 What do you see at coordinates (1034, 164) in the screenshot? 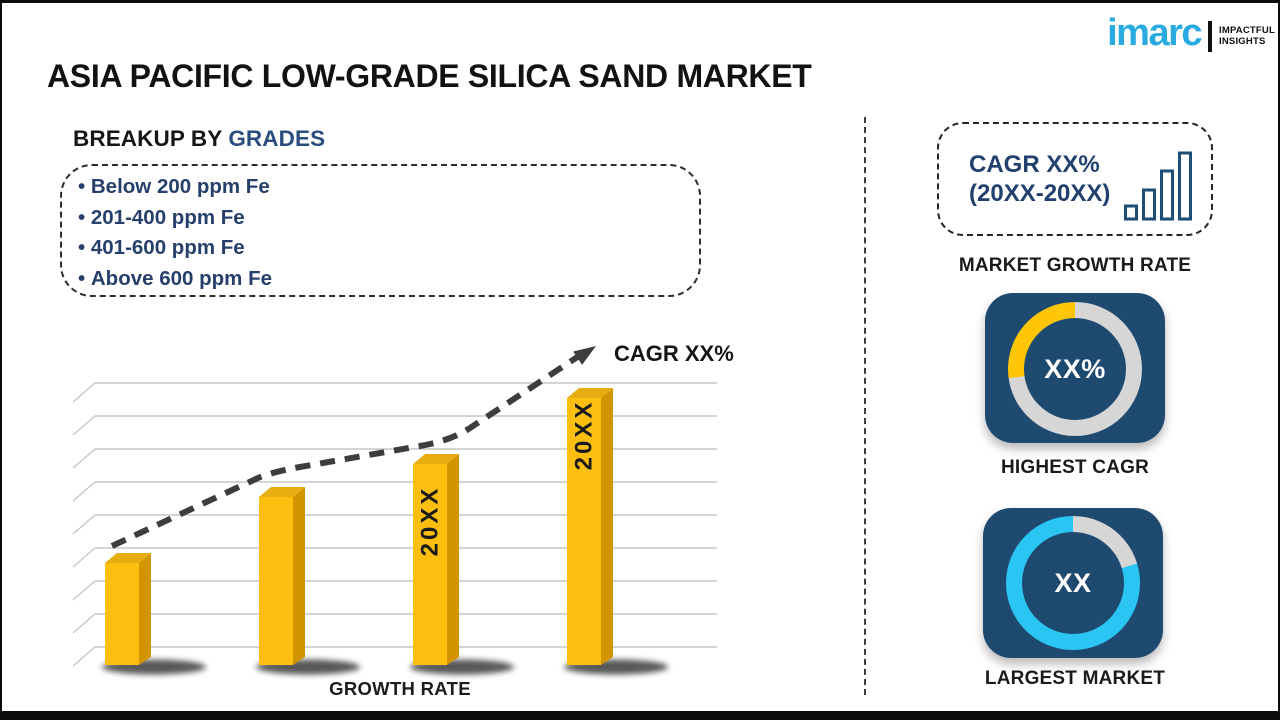
I see `cagr-card-line1: CAGR XX%` at bounding box center [1034, 164].